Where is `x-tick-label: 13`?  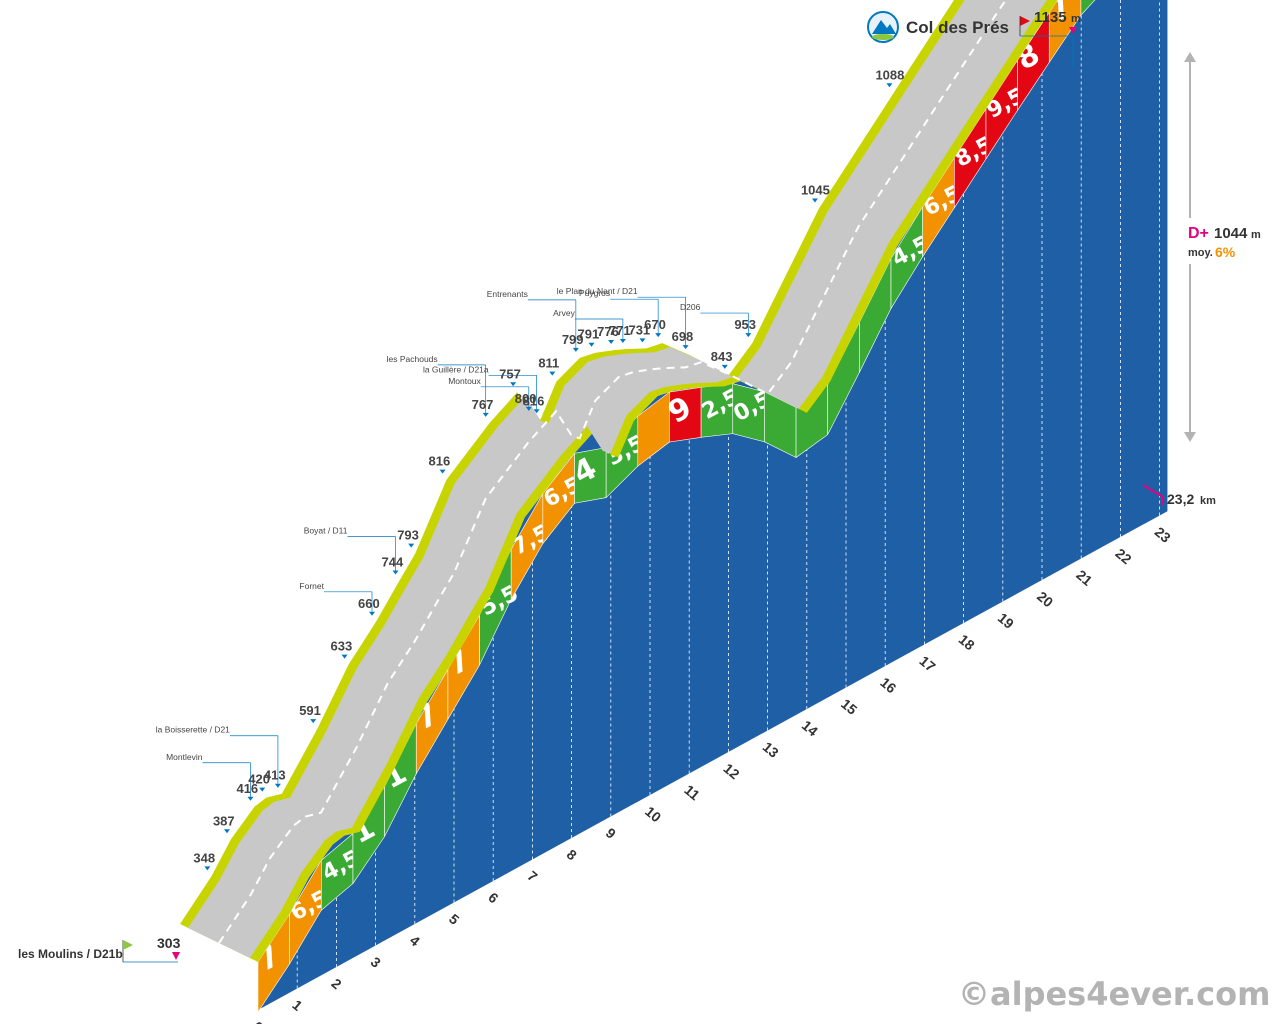
x-tick-label: 13 is located at coordinates (771, 750).